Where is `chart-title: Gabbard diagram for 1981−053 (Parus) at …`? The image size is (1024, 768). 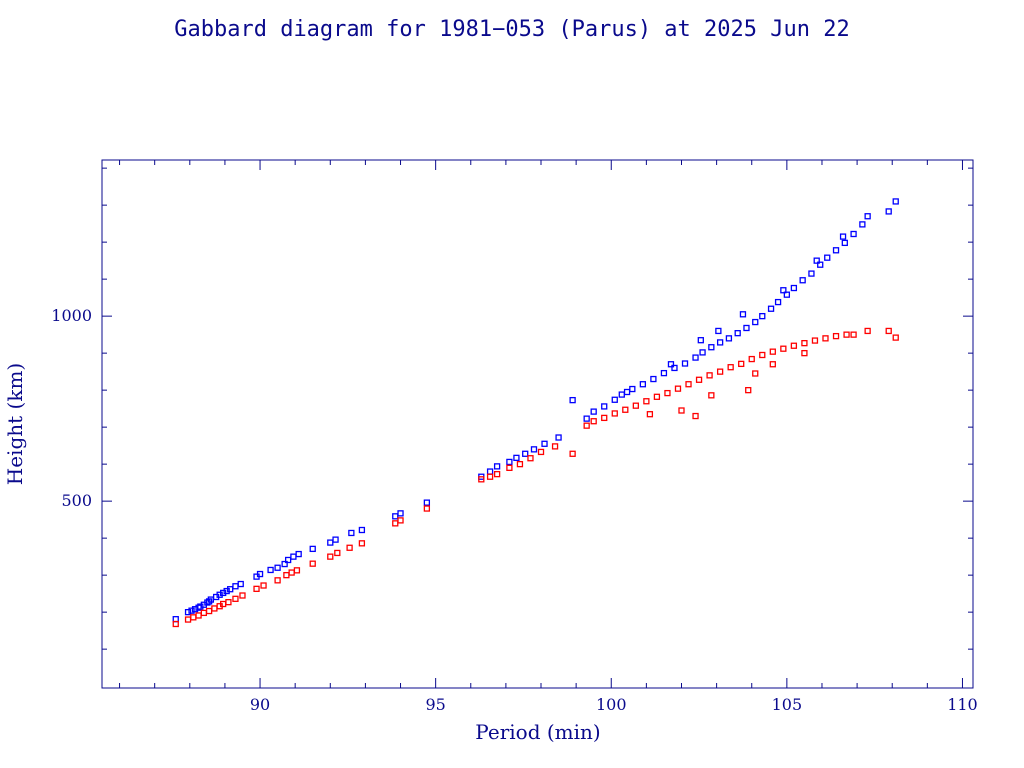
chart-title: Gabbard diagram for 1981−053 (Parus) at … is located at coordinates (512, 29).